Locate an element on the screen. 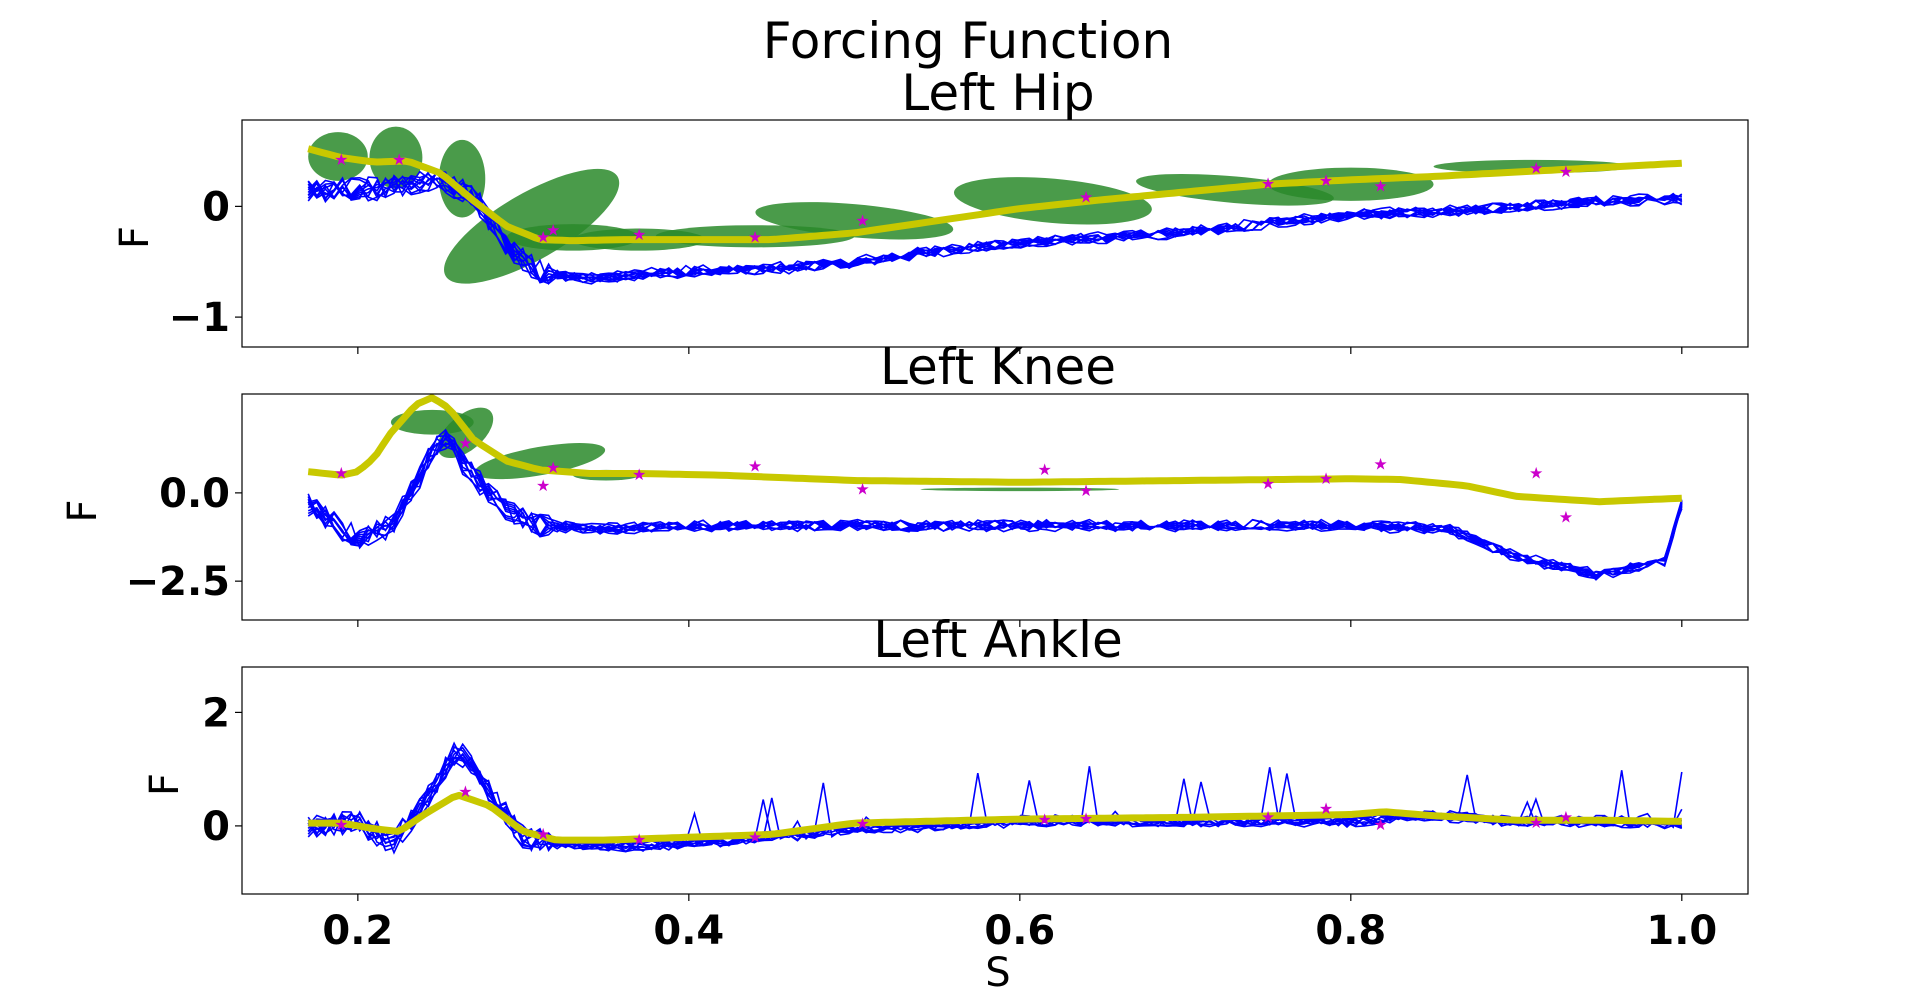  y-tick-label: −2.5 is located at coordinates (178, 582).